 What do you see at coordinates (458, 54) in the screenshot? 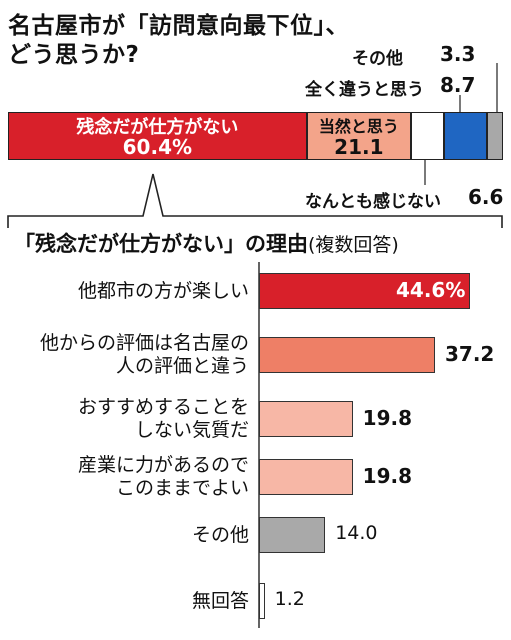
I see `value-other-top: 3.3` at bounding box center [458, 54].